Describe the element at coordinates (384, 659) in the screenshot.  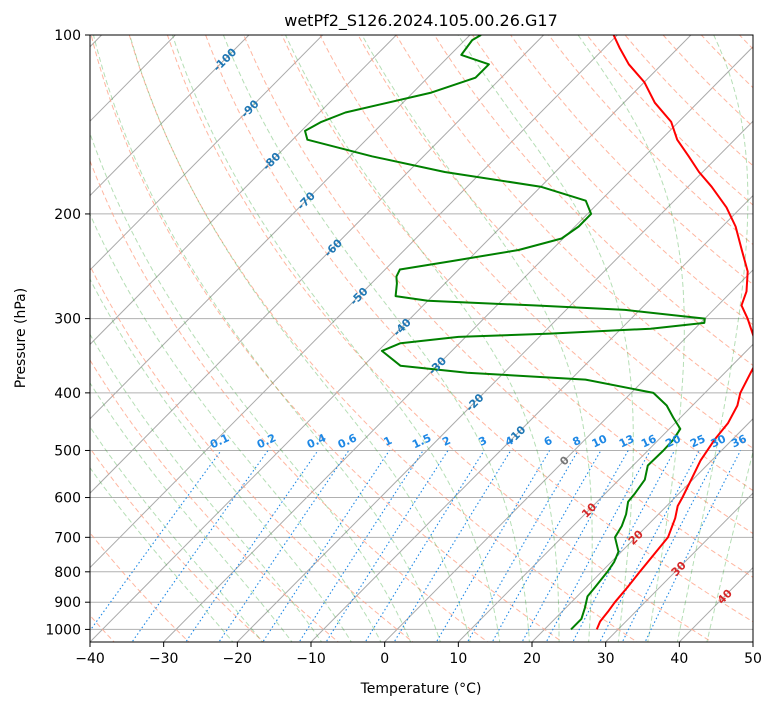
I see `x-tick-label: 0` at that location.